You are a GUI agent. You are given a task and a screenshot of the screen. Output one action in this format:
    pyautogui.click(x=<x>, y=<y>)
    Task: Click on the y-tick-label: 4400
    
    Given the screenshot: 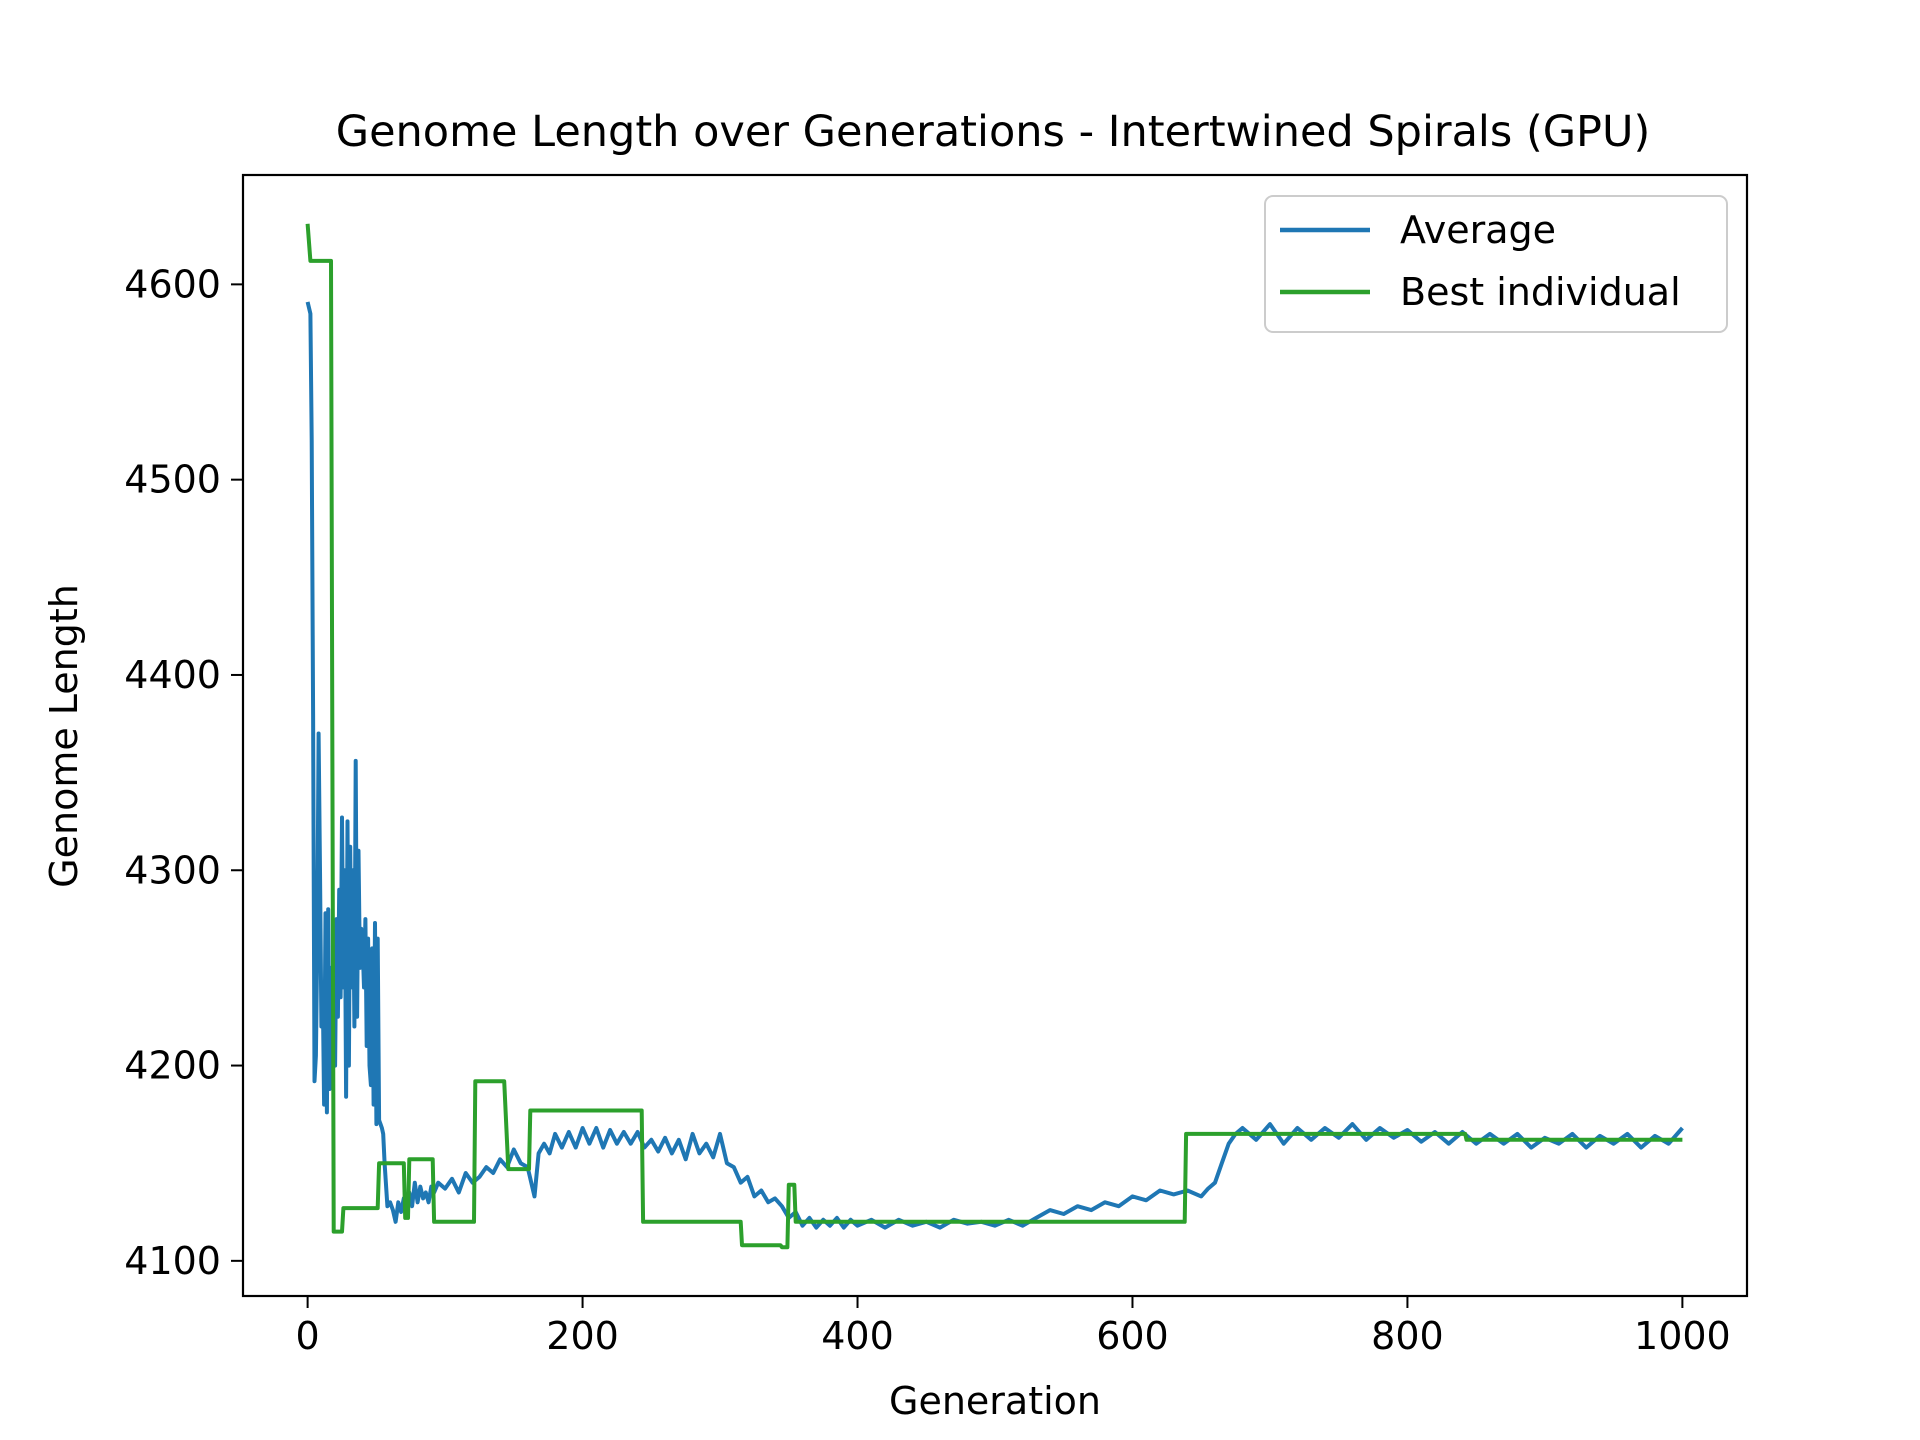 What is the action you would take?
    pyautogui.click(x=172, y=675)
    